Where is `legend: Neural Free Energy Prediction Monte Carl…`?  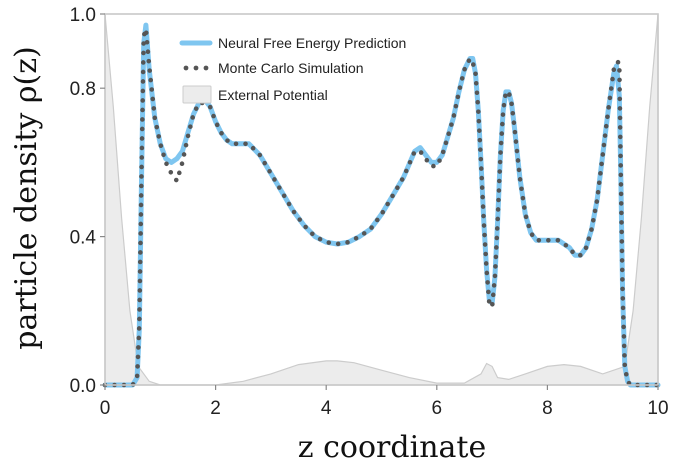
legend: Neural Free Energy Prediction Monte Carl… is located at coordinates (292, 69).